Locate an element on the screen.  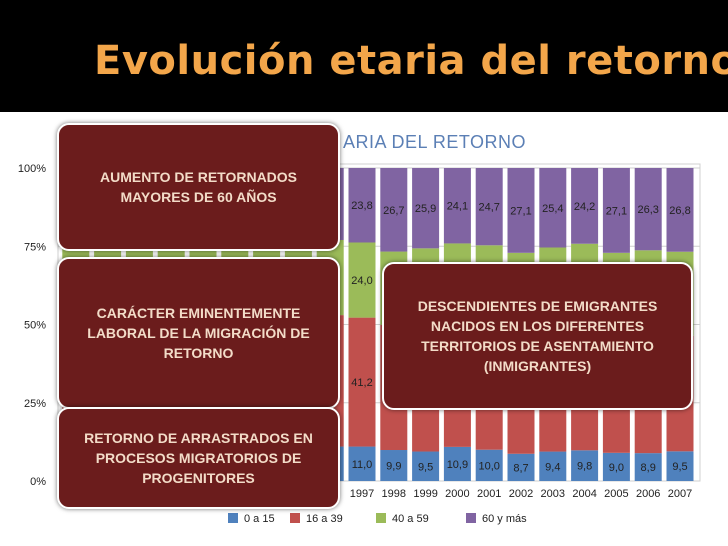
data-label: 24,7 is located at coordinates (488, 208).